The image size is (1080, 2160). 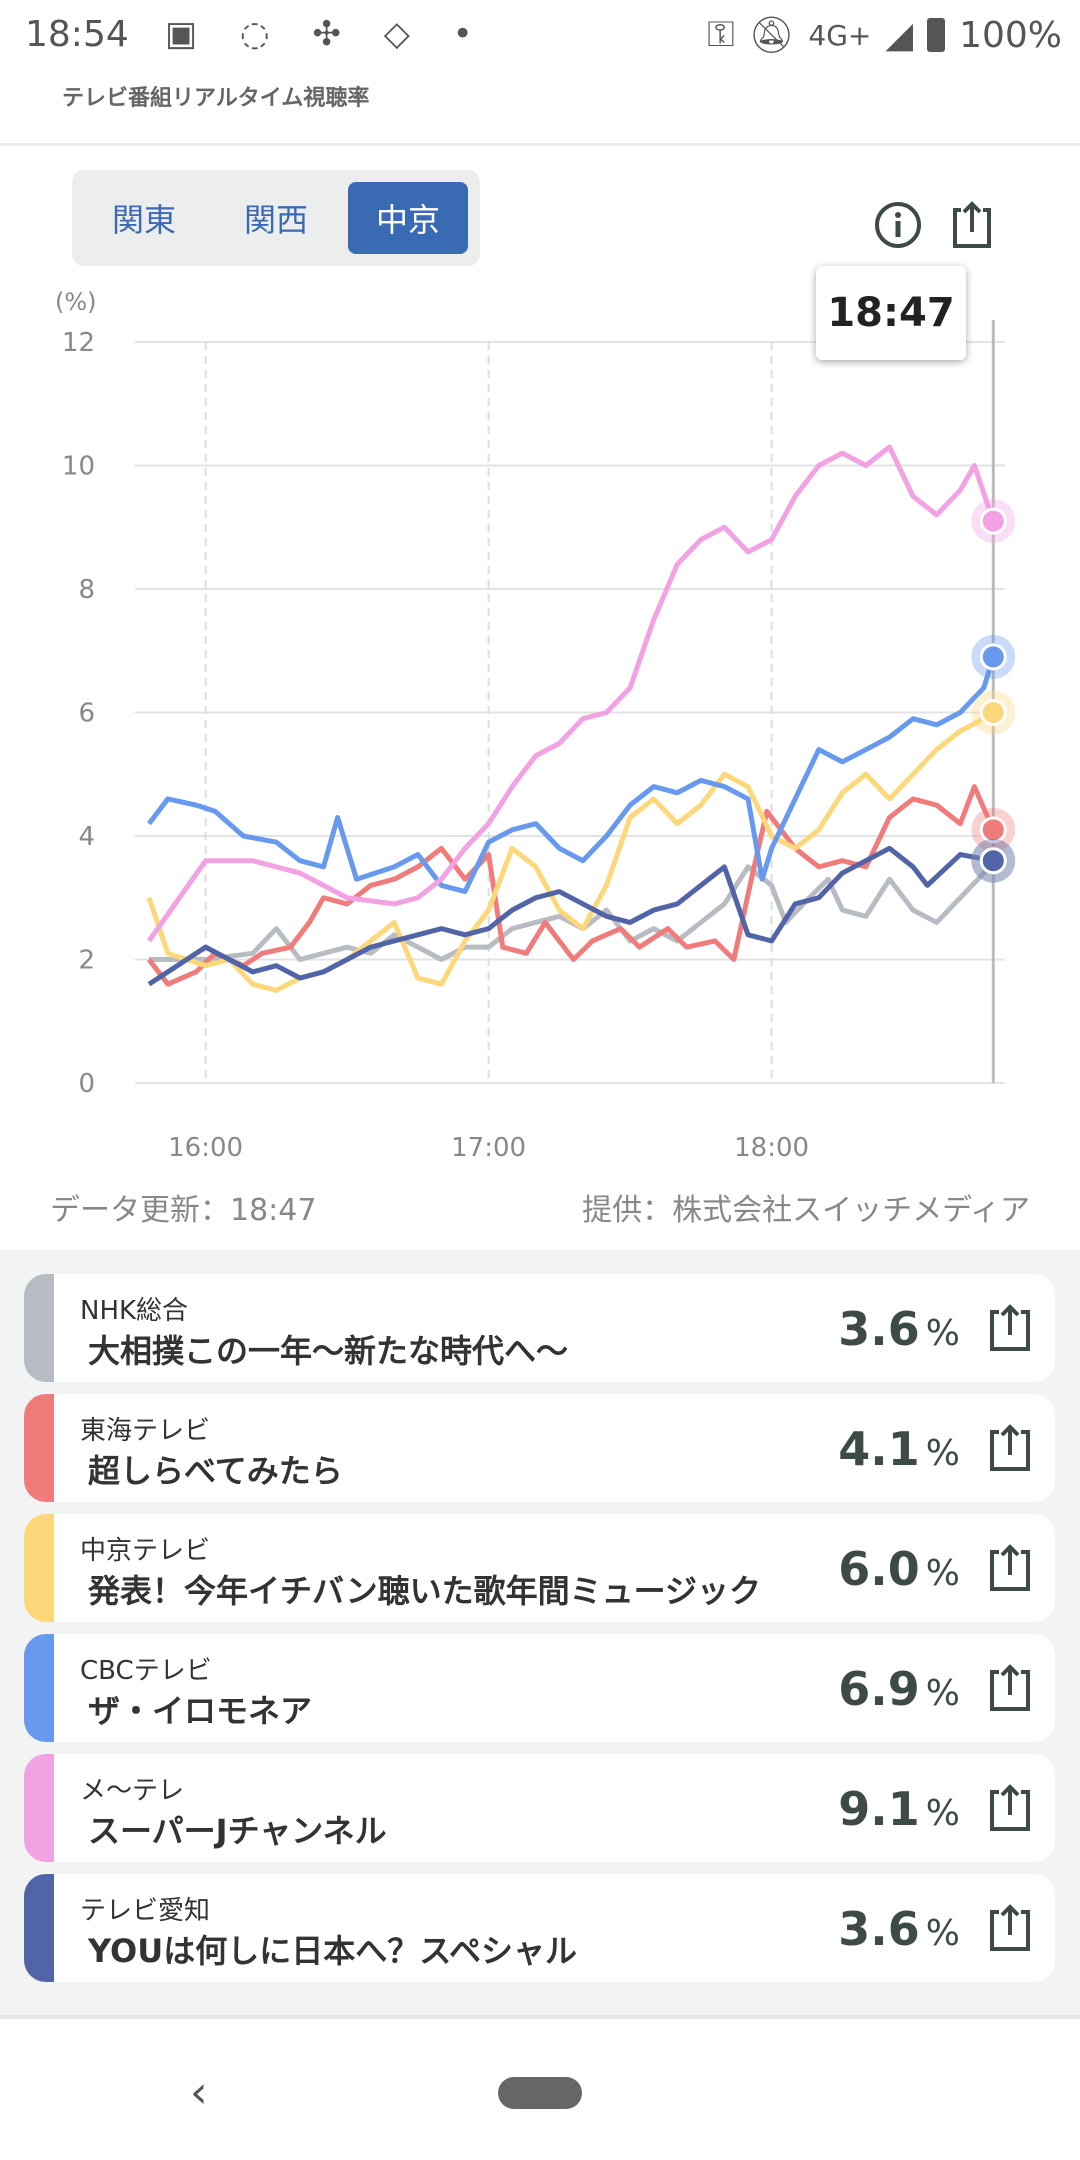 I want to click on channel-card: テレビ愛知 YOUは何しに日本へ？スペシャル 3.6%, so click(x=539, y=1928).